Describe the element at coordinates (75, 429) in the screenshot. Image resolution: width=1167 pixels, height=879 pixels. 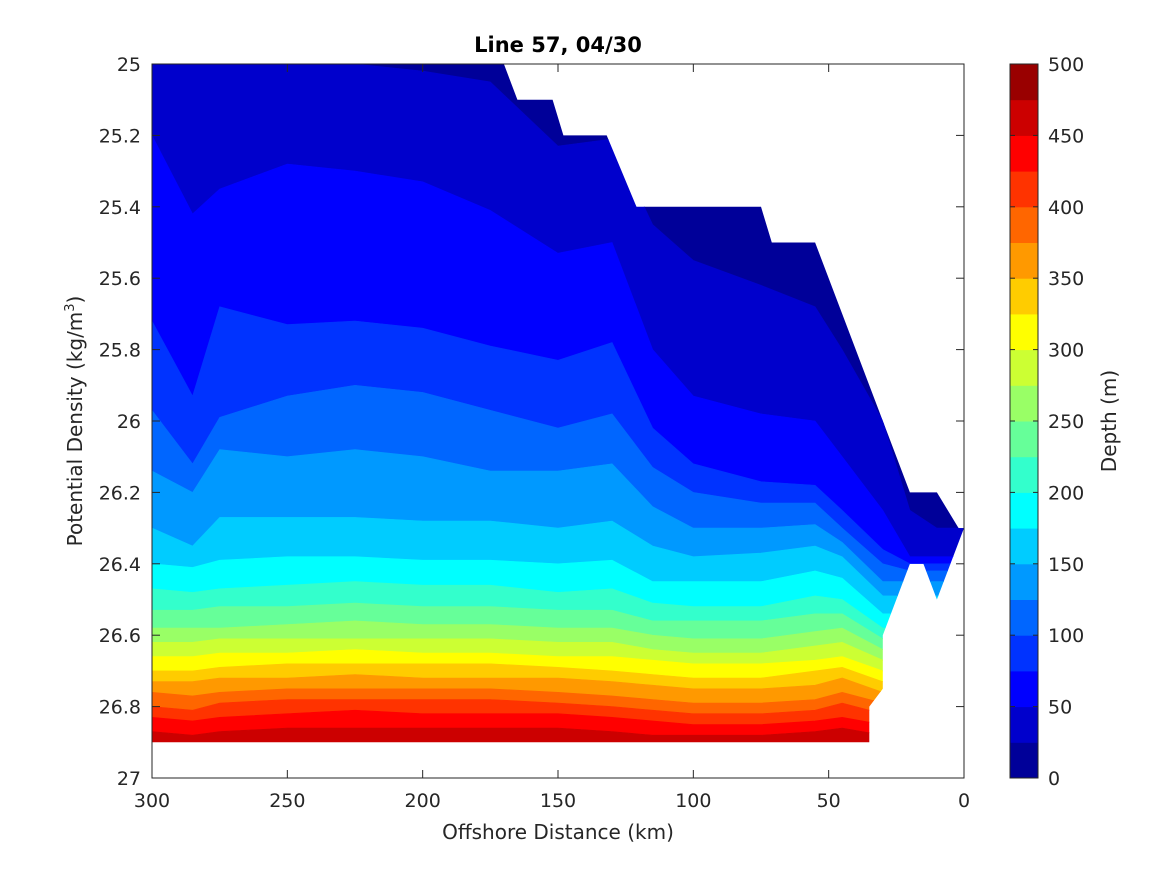
I see `y-axis-label-main: Potential Density (kg/m` at that location.